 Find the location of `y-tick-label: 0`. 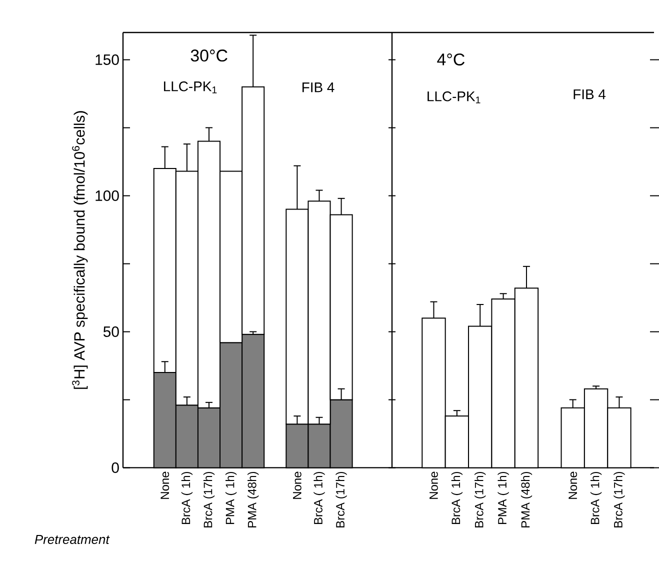

y-tick-label: 0 is located at coordinates (115, 467).